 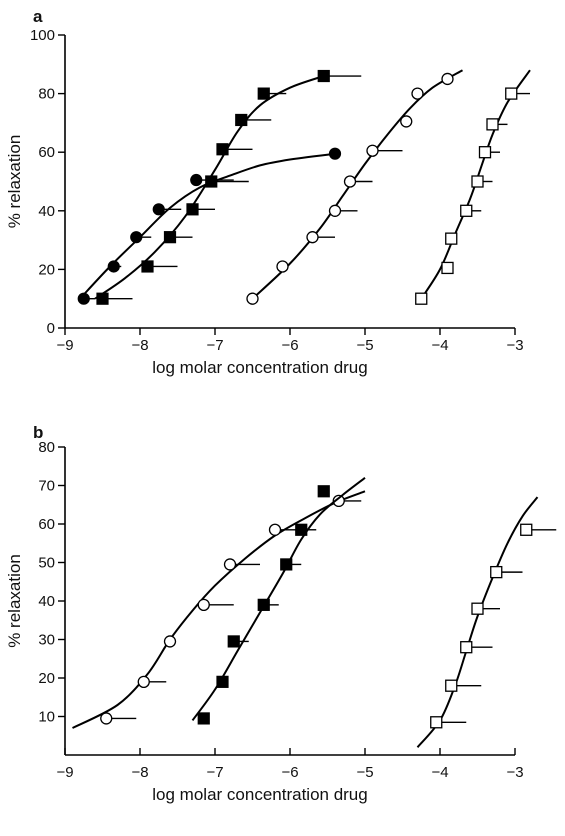 I want to click on y-tick-label: 50, so click(x=46, y=563).